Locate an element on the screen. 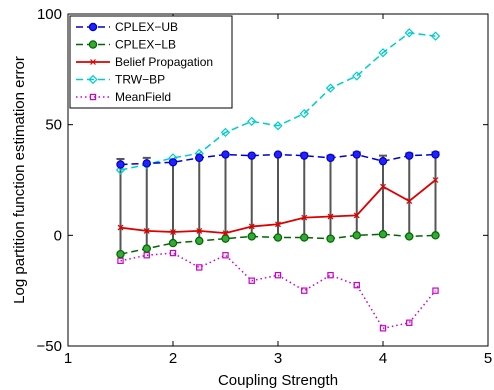 This screenshot has width=494, height=390. legend-label: TRW−BP is located at coordinates (140, 80).